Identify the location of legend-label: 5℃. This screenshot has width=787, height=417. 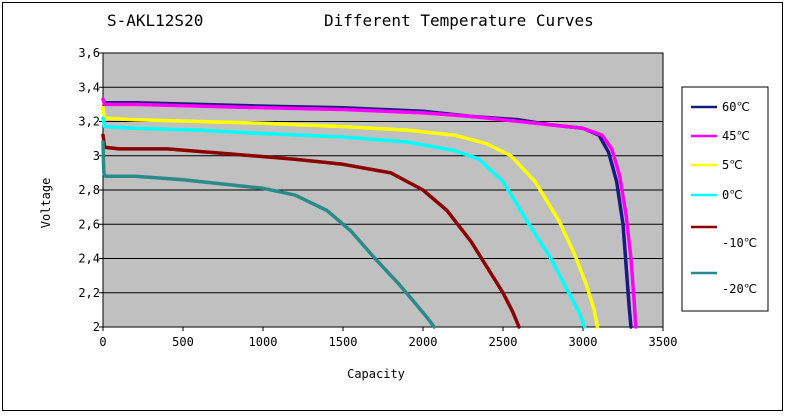
(732, 165).